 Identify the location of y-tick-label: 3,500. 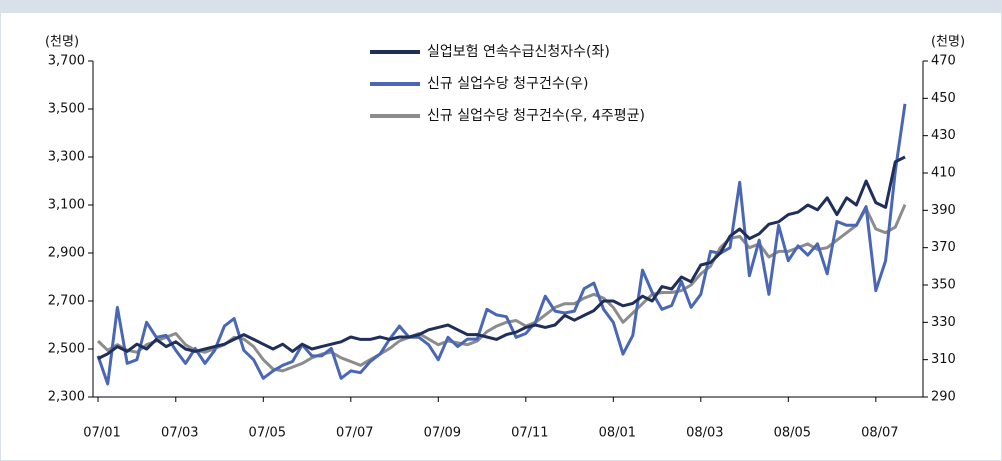
(66, 109).